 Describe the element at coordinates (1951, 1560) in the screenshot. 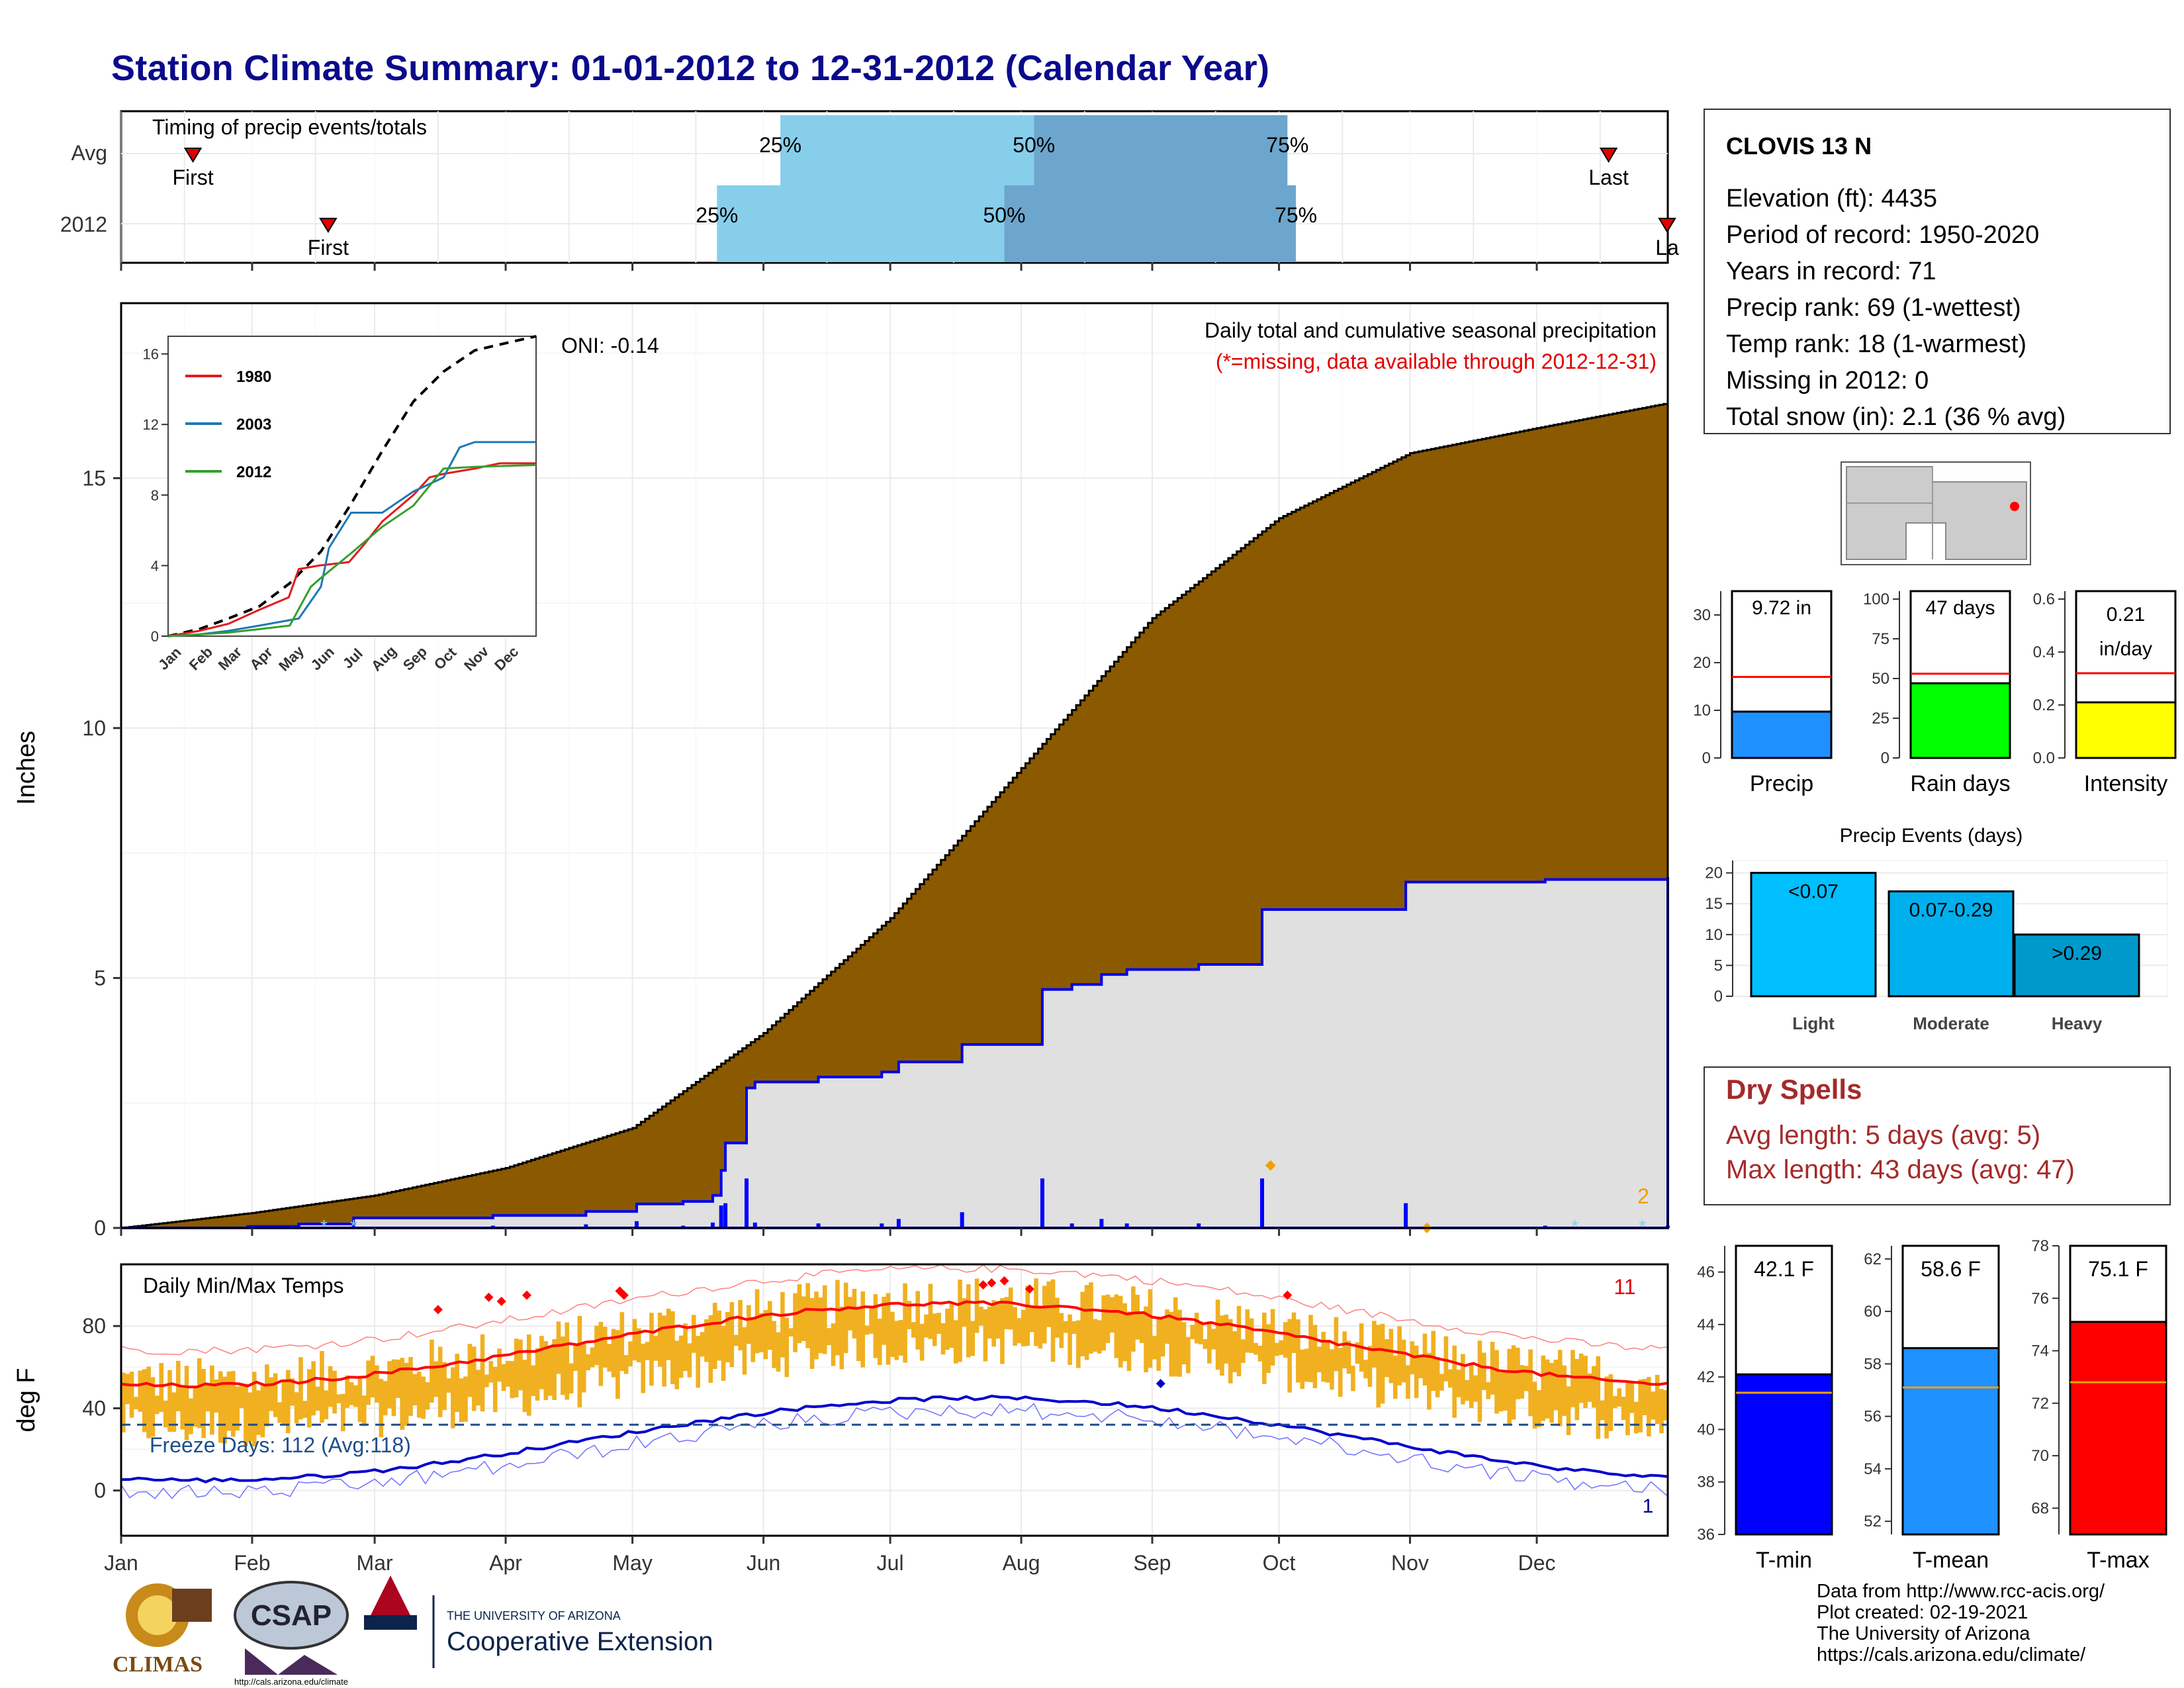

I see `temp-summary-label: T-mean` at that location.